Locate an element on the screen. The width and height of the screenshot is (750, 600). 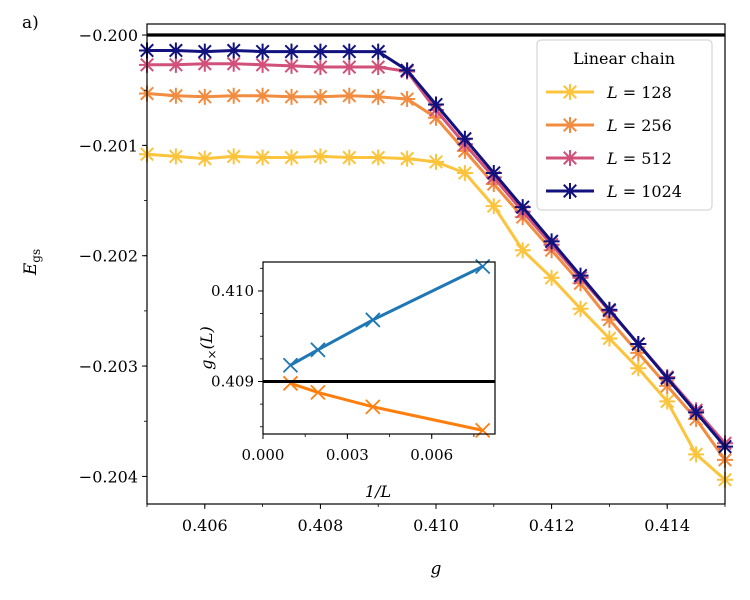
legend-title: Linear chain is located at coordinates (624, 58).